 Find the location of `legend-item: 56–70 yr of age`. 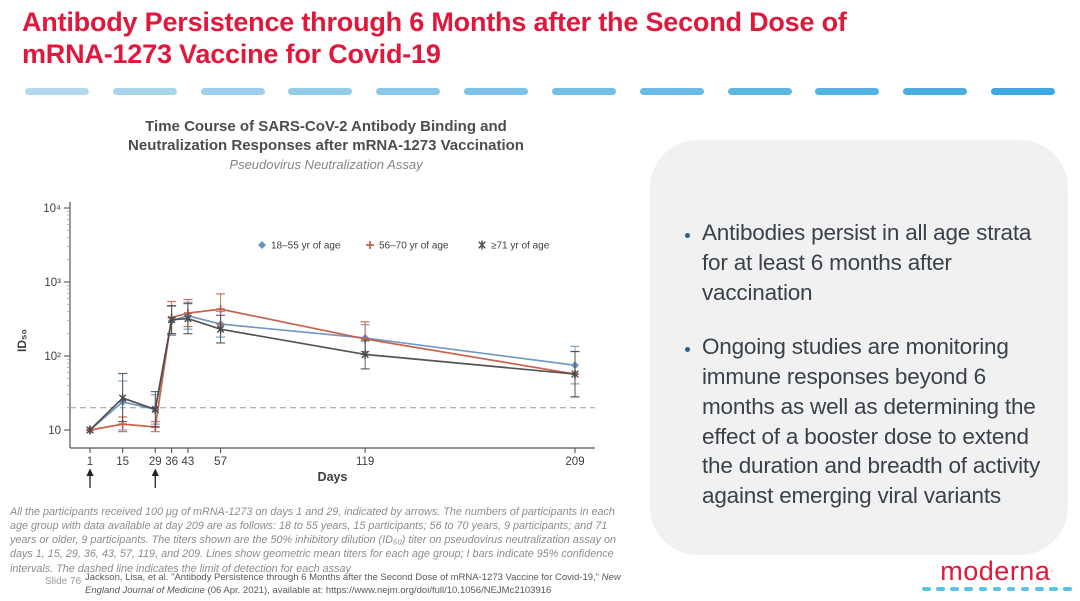

legend-item: 56–70 yr of age is located at coordinates (407, 245).